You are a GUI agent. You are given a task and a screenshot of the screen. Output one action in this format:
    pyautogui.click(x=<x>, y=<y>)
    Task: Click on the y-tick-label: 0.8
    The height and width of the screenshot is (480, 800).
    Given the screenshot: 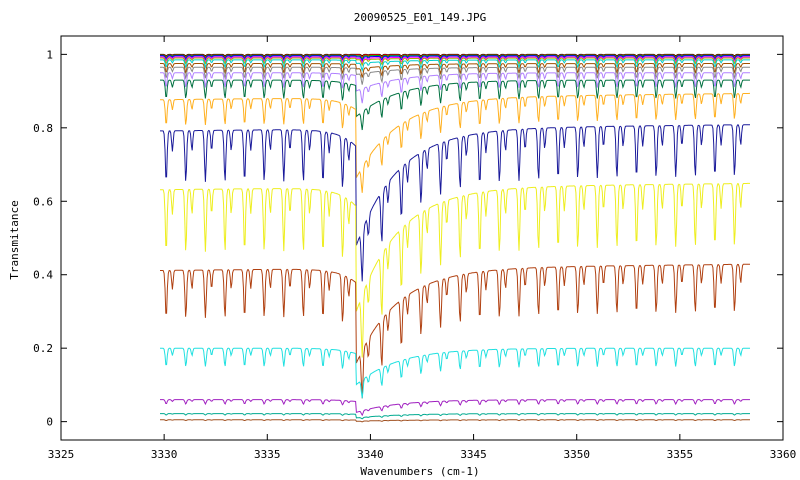 What is the action you would take?
    pyautogui.click(x=43, y=128)
    